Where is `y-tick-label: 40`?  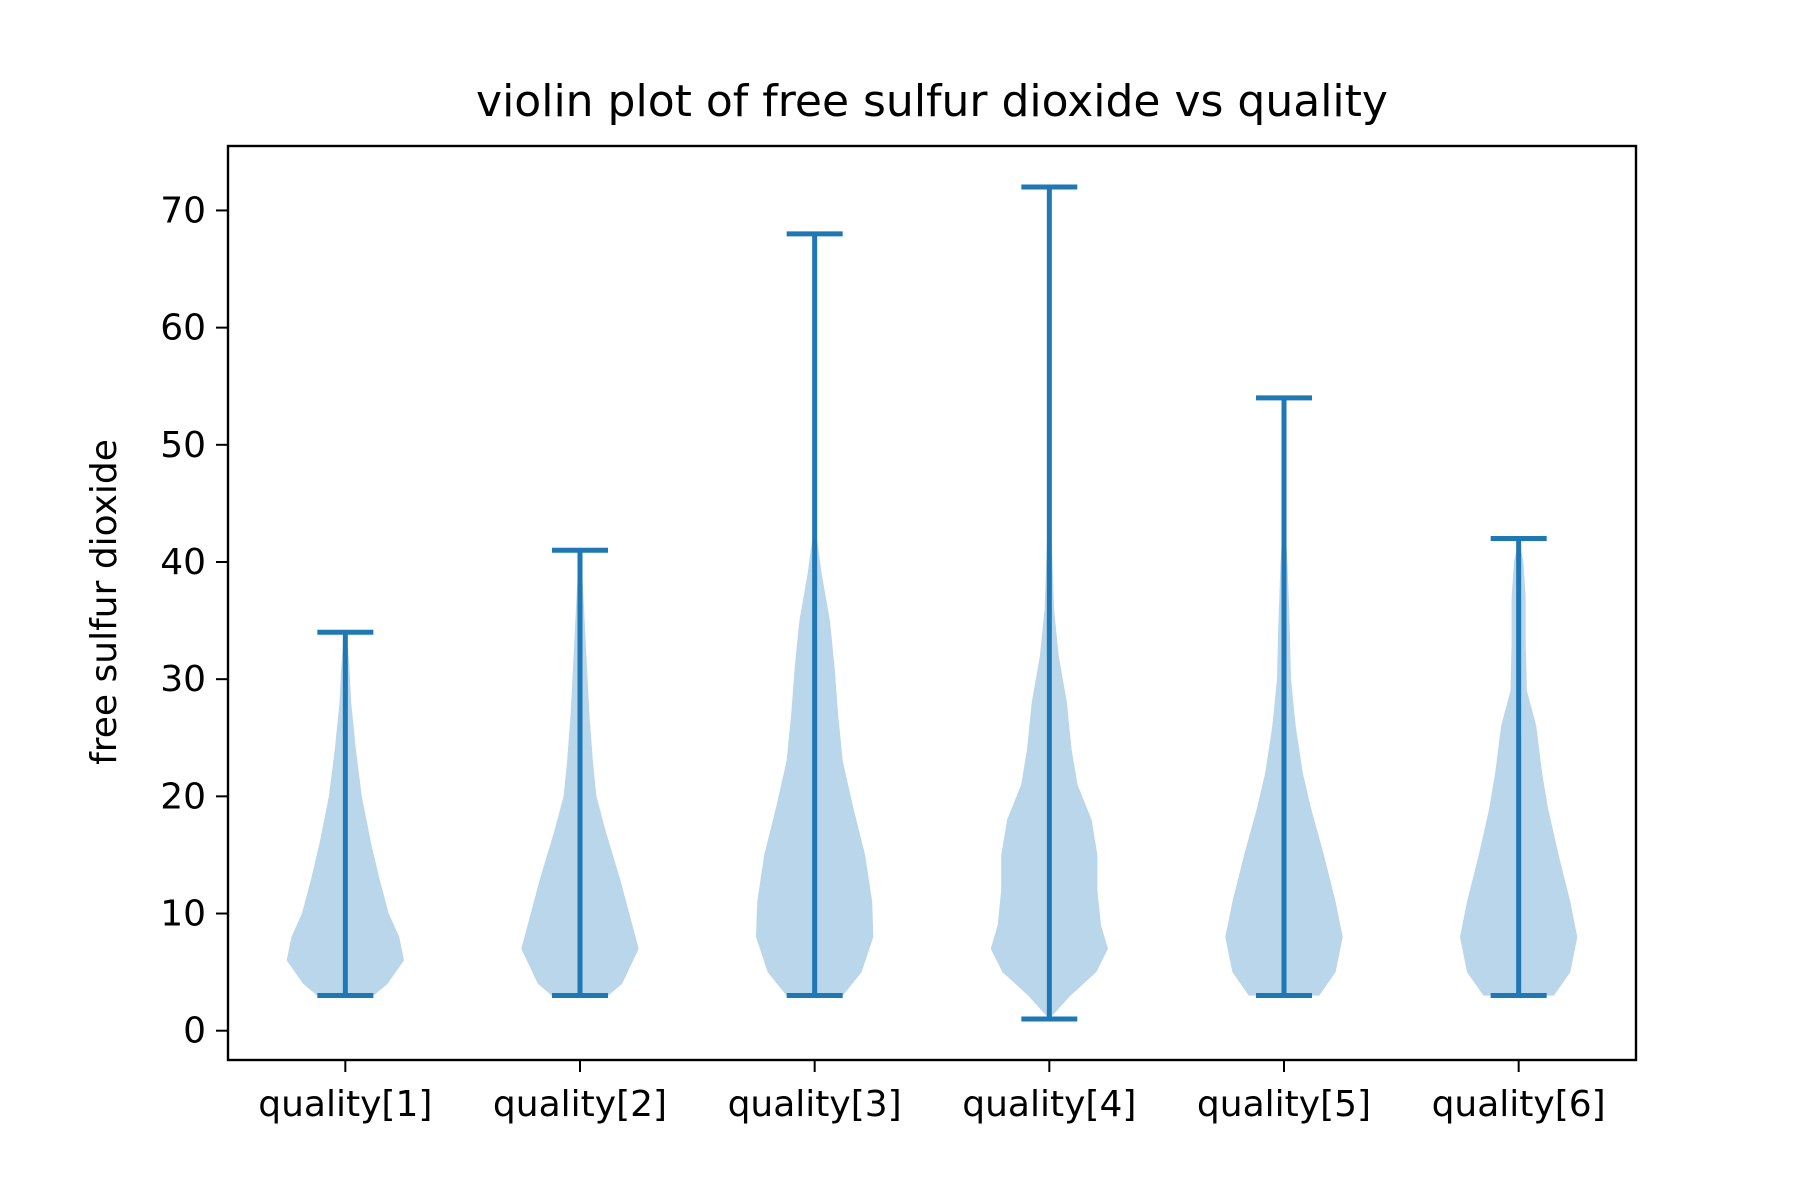 y-tick-label: 40 is located at coordinates (183, 562).